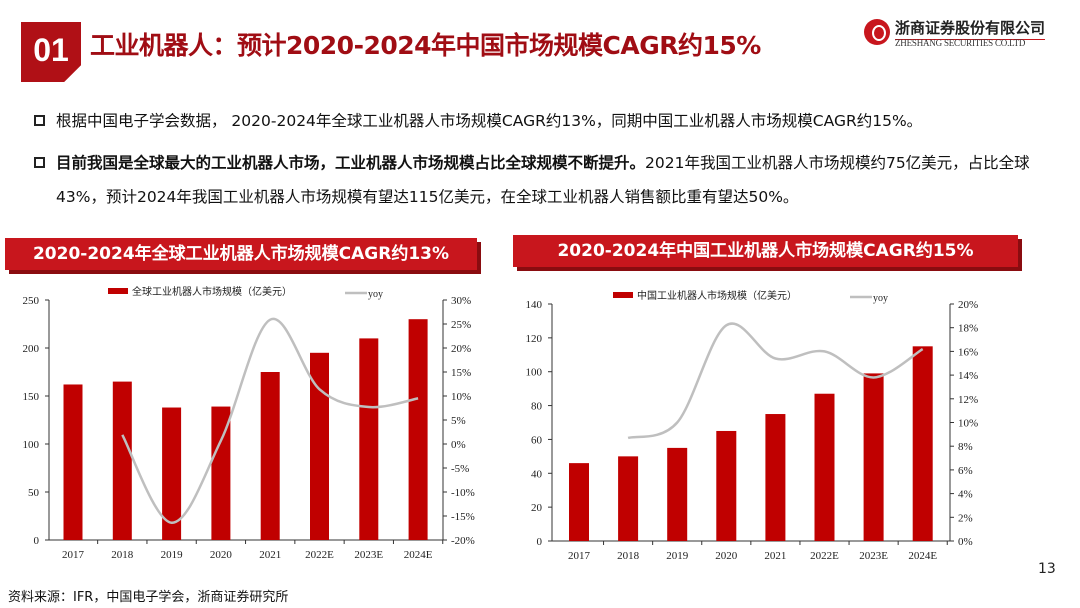 The image size is (1080, 608). What do you see at coordinates (726, 485) in the screenshot?
I see `chart-2-bar-2020` at bounding box center [726, 485].